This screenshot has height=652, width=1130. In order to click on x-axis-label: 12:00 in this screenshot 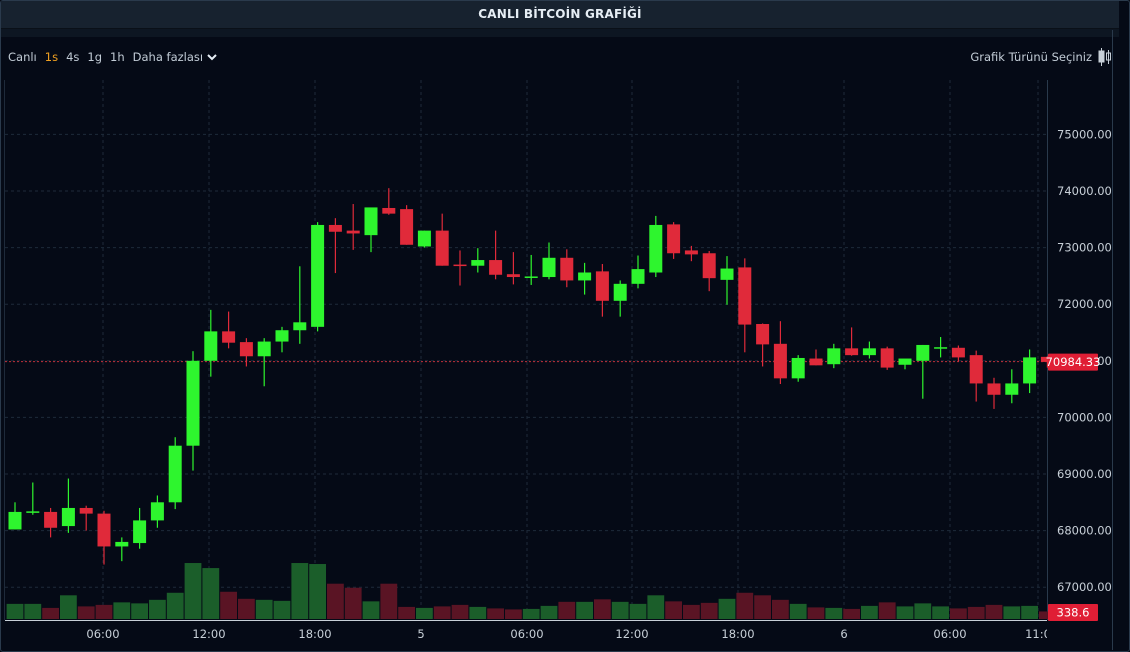, I will do `click(208, 634)`.